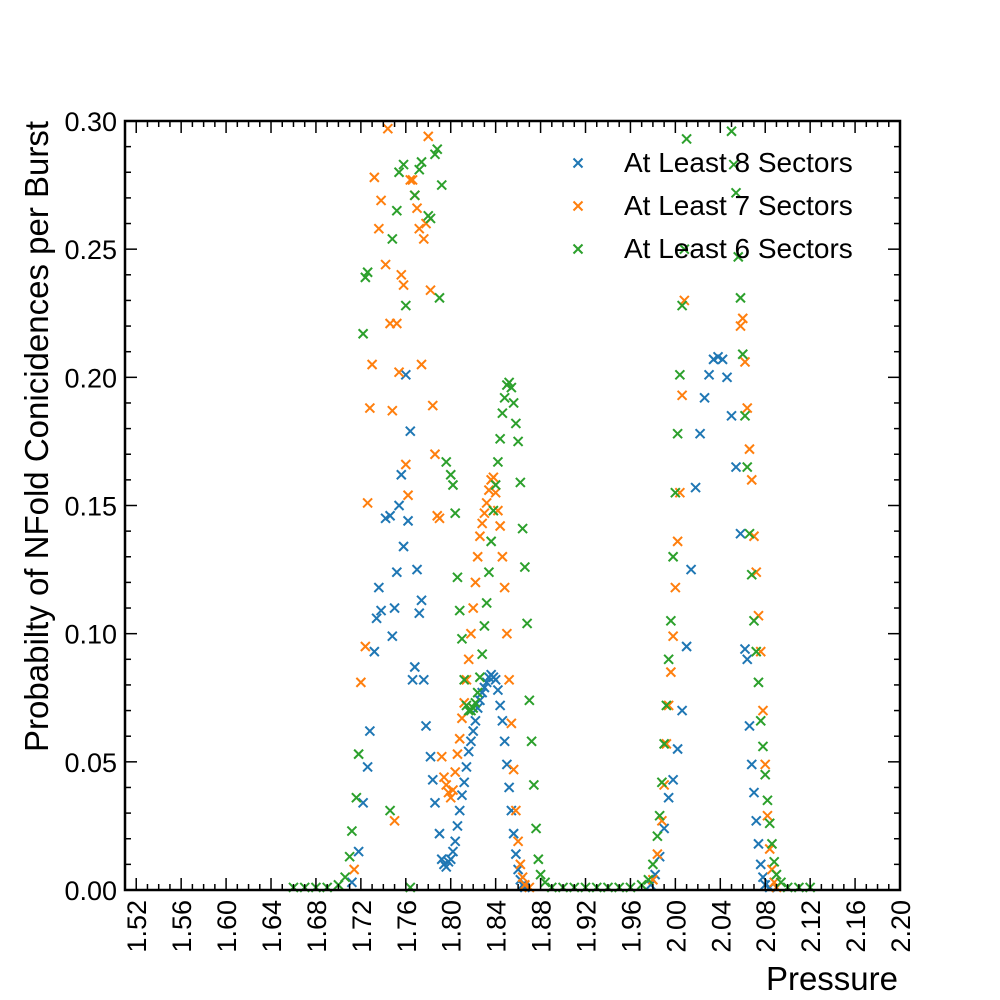  I want to click on x-tick-label: 1.64, so click(272, 926).